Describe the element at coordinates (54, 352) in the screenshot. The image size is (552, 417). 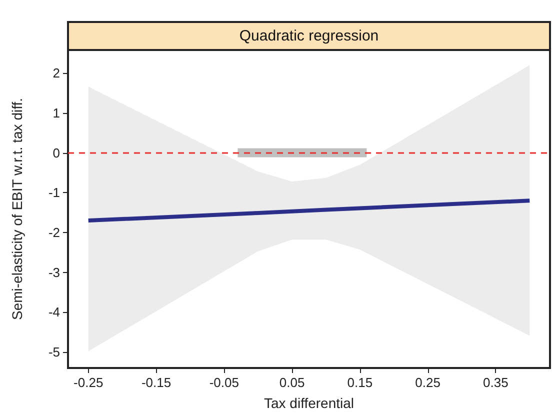
I see `y-tick-label: -5` at that location.